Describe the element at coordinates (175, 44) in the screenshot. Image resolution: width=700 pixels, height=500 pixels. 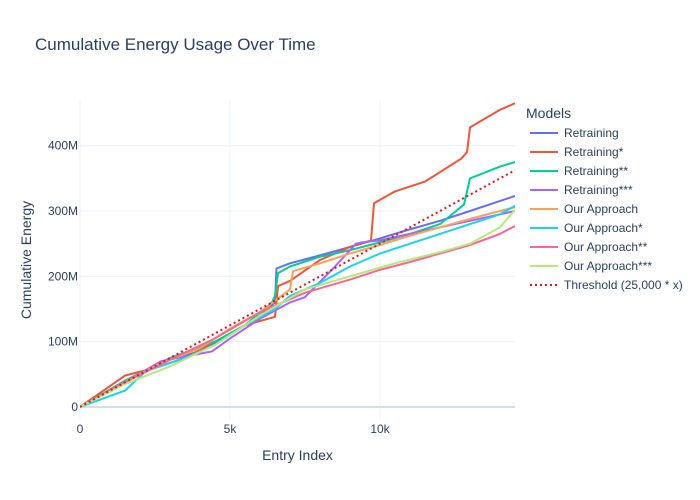
I see `chart-title: Cumulative Energy Usage Over Time` at that location.